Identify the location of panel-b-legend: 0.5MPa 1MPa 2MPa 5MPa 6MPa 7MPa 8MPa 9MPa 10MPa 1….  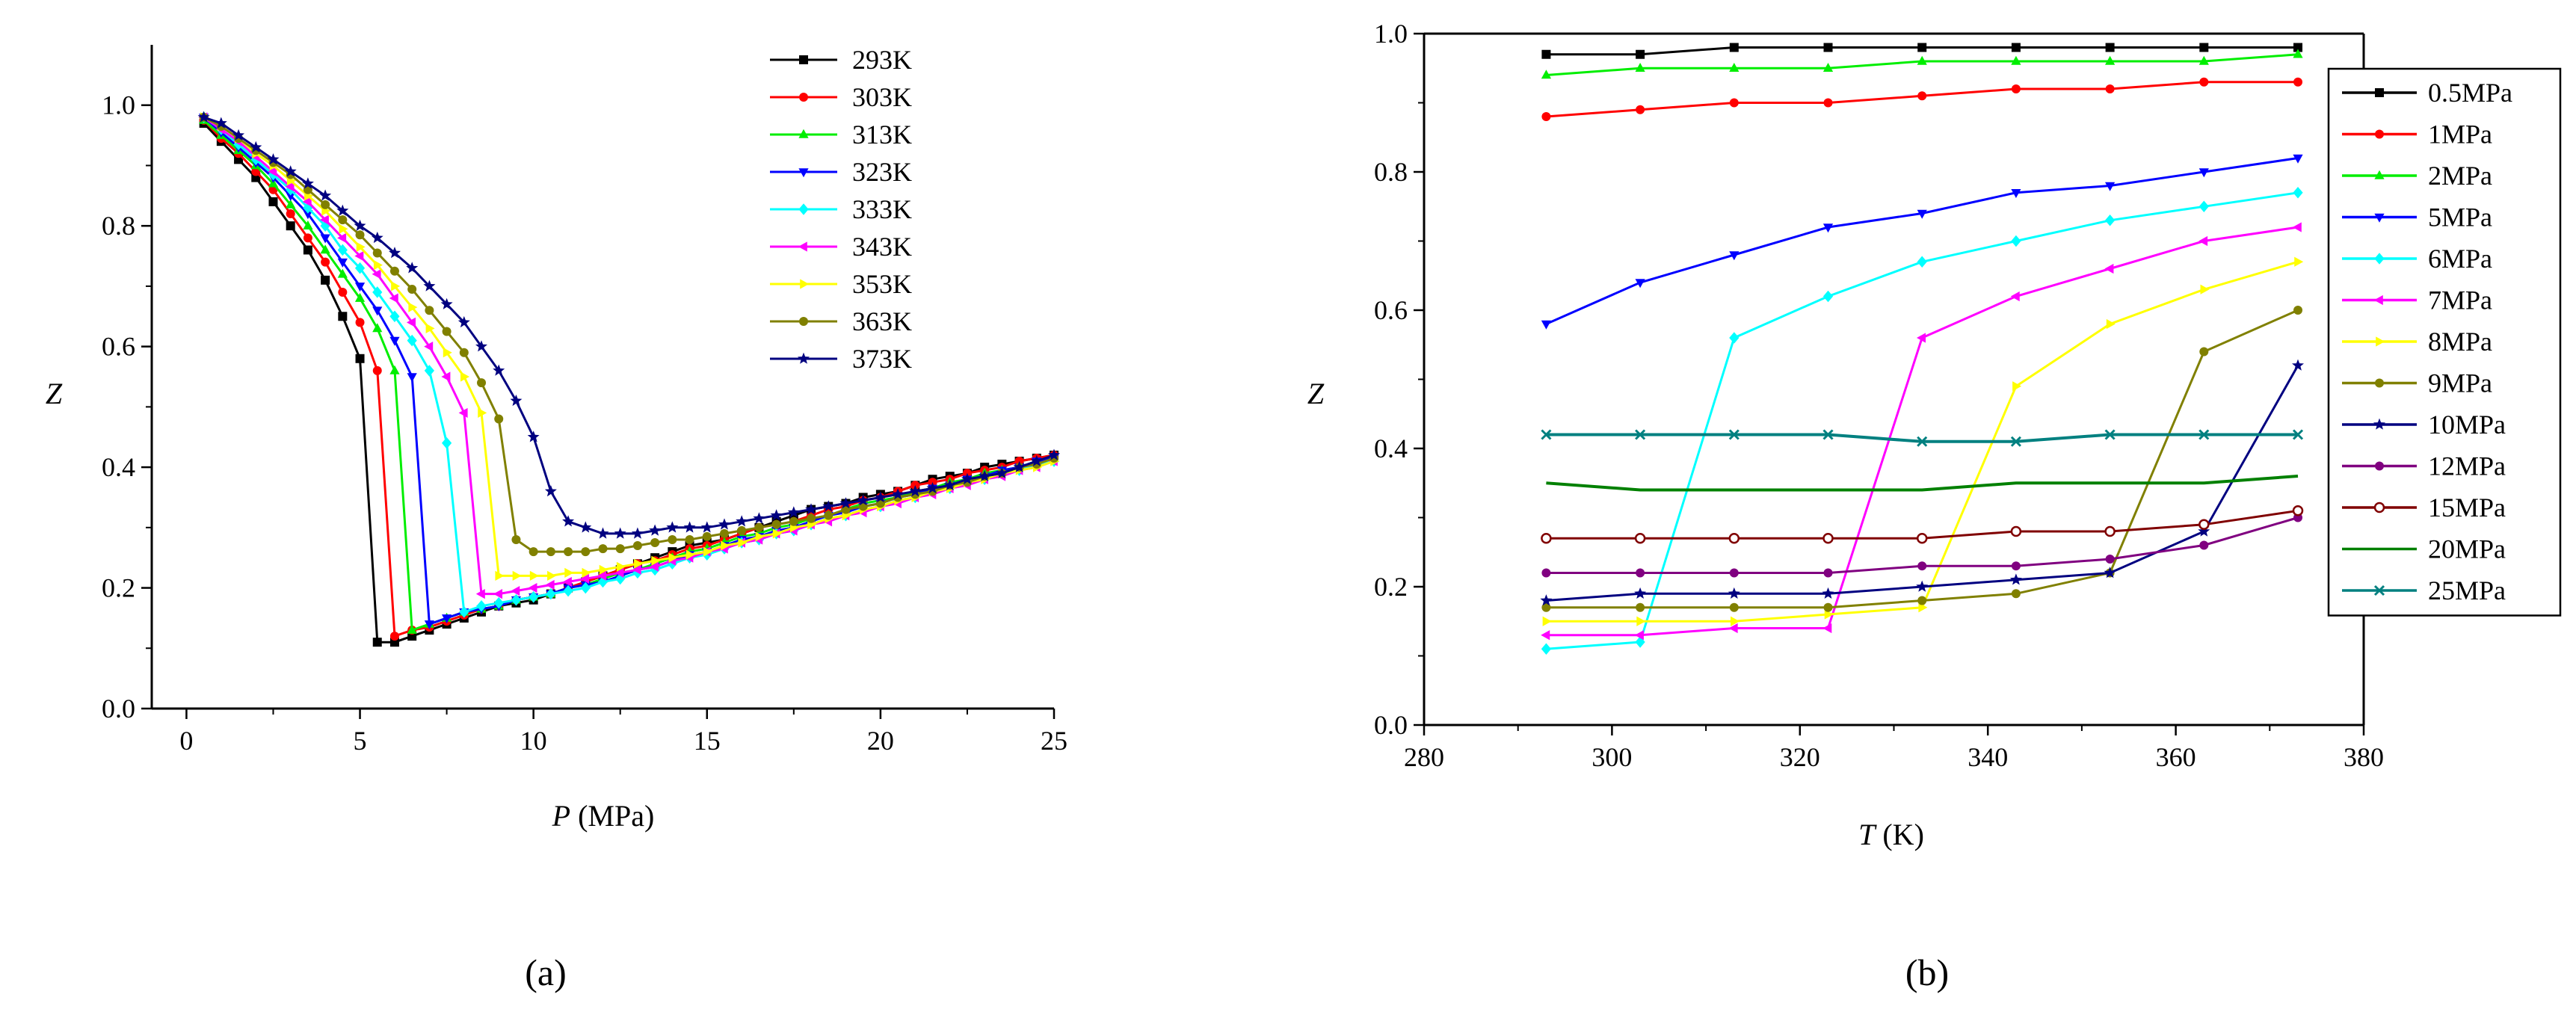
(2444, 342).